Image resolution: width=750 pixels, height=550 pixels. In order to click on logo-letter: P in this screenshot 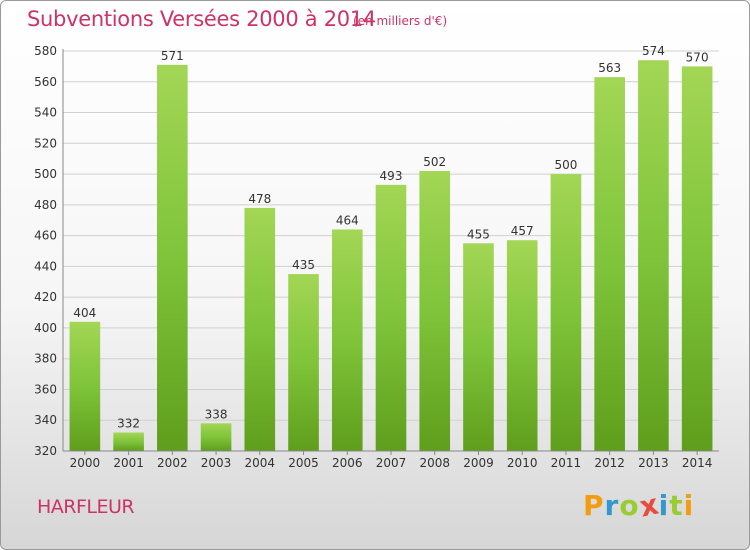, I will do `click(594, 505)`.